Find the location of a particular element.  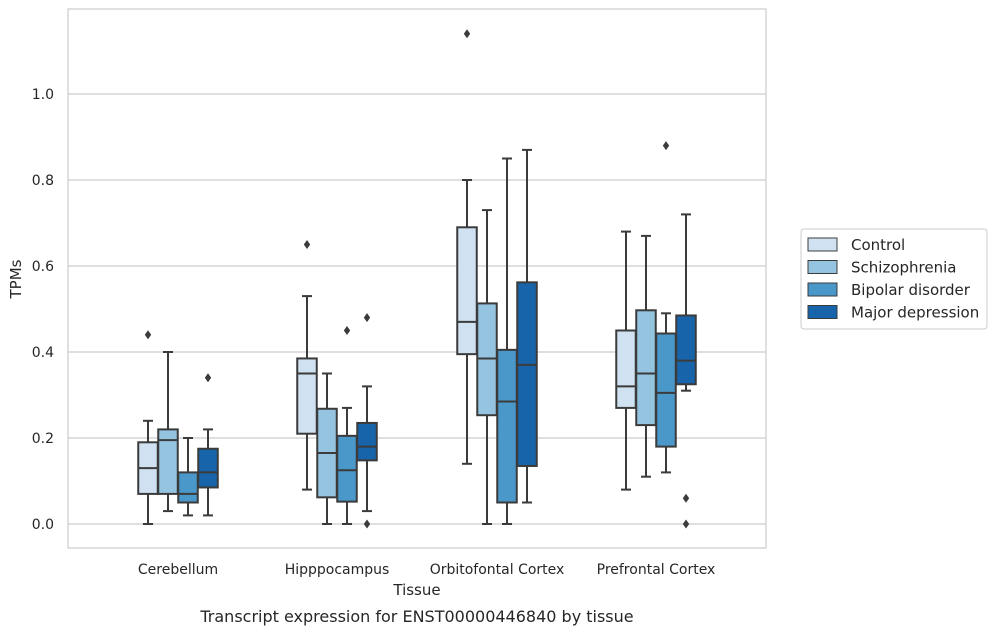

y-axis-label: TPMs is located at coordinates (16, 279).